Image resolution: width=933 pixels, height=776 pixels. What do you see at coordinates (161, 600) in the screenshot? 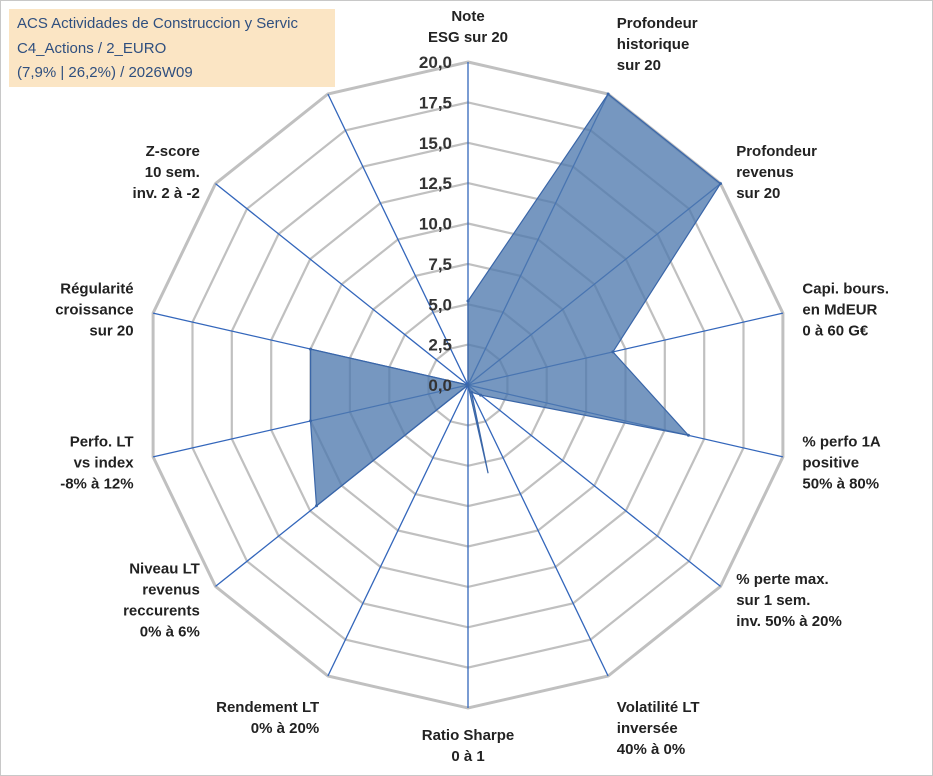
I see `axis-label: Niveau LT revenus reccurents 0% à 6%` at bounding box center [161, 600].